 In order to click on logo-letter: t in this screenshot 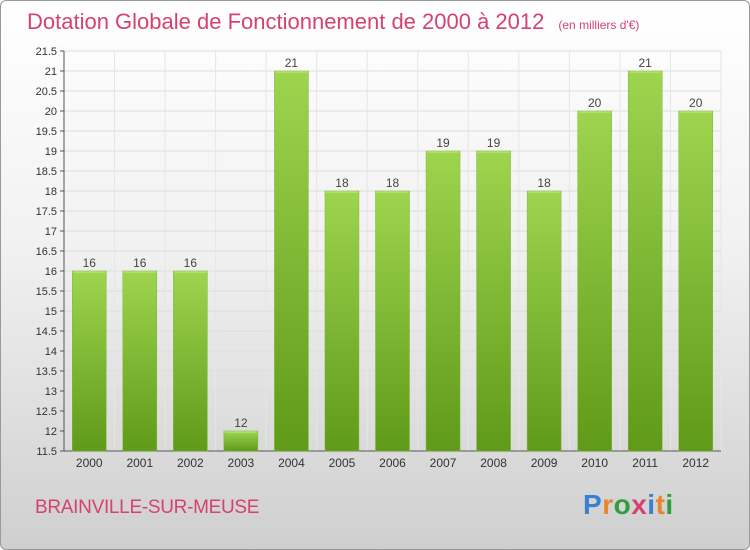, I will do `click(660, 504)`.